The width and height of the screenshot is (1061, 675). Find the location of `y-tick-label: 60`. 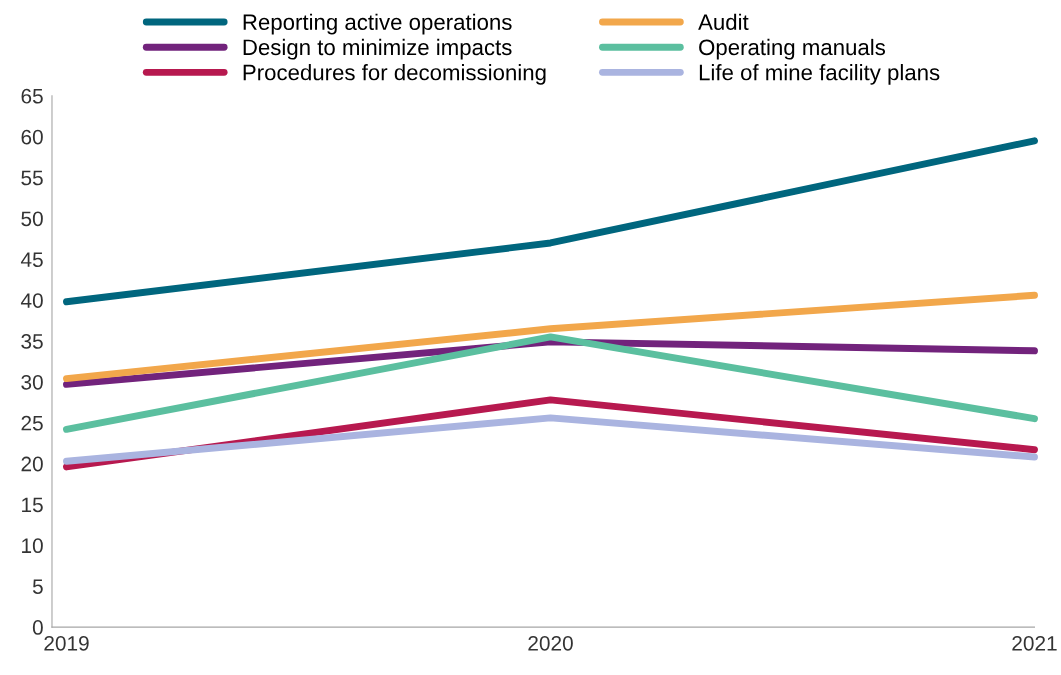

y-tick-label: 60 is located at coordinates (32, 137).